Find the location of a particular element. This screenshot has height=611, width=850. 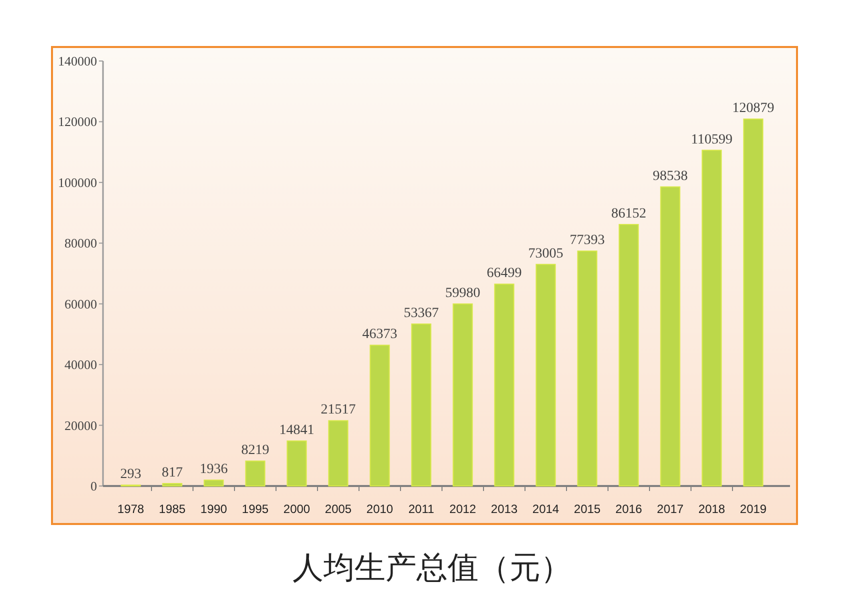

data-label: 8219 is located at coordinates (255, 450).